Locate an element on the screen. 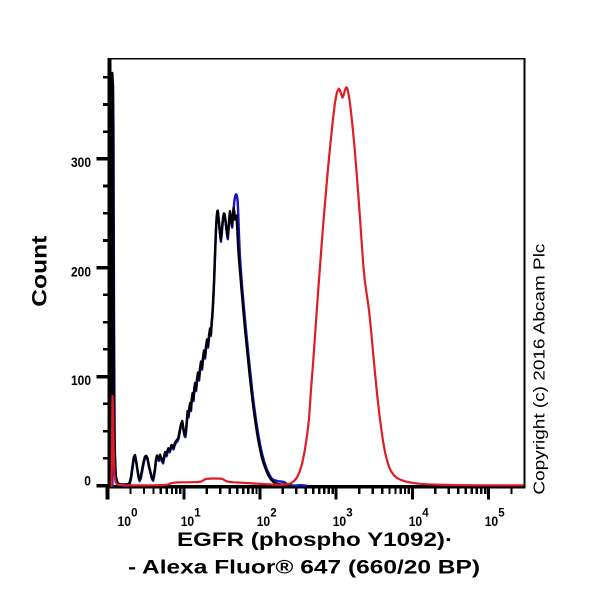 This screenshot has width=600, height=600. svg-text: 1 is located at coordinates (197, 514).